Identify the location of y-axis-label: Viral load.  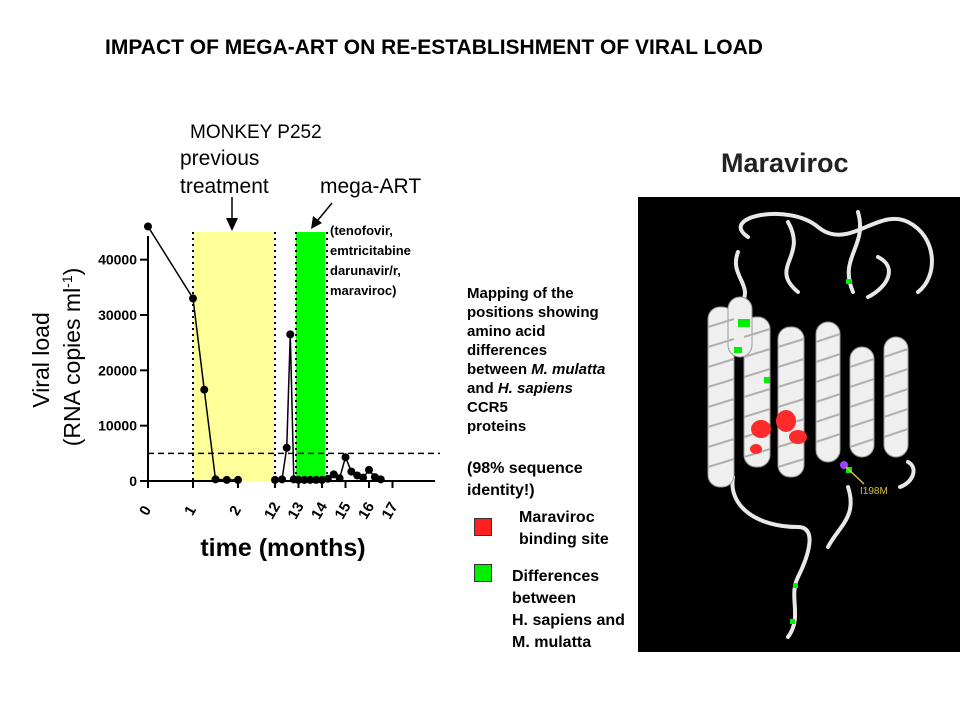
(41, 359).